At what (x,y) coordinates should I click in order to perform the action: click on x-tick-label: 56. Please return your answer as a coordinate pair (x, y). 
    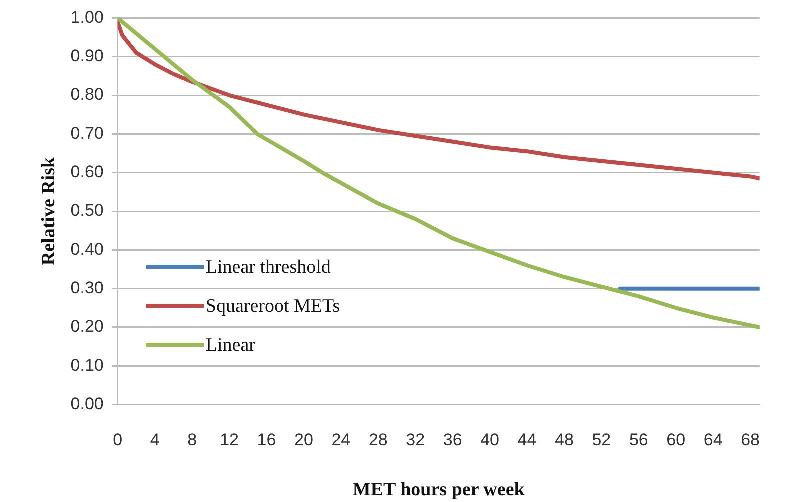
    Looking at the image, I should click on (638, 440).